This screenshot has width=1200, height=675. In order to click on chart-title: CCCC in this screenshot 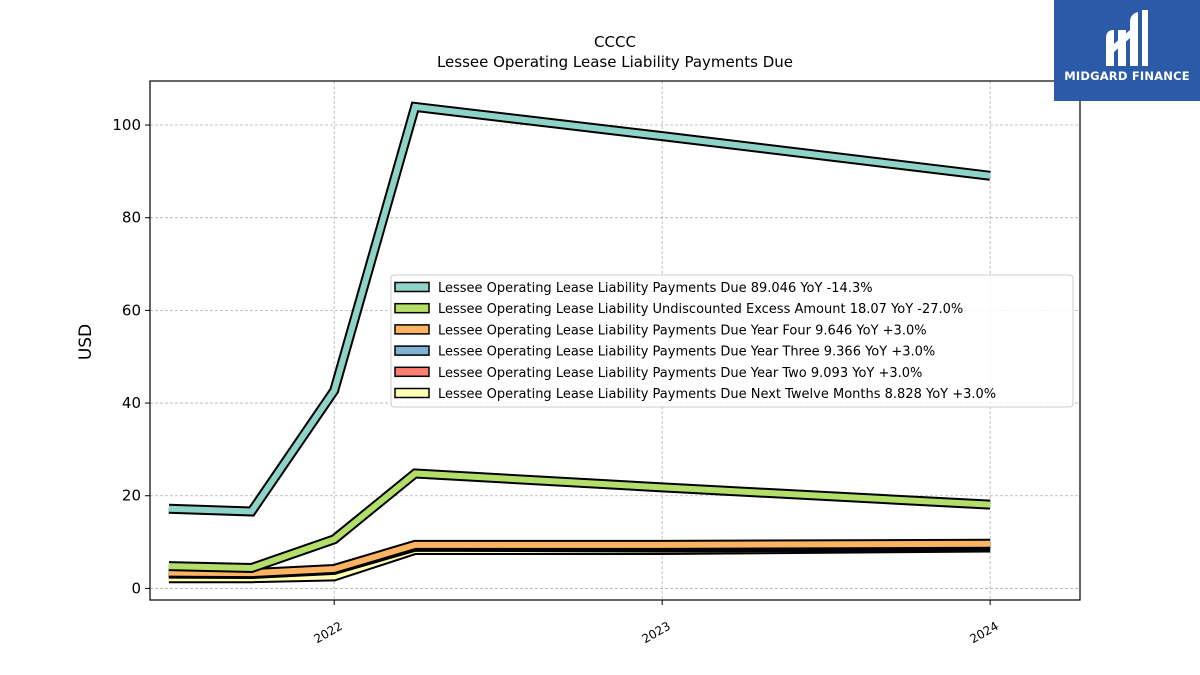, I will do `click(615, 42)`.